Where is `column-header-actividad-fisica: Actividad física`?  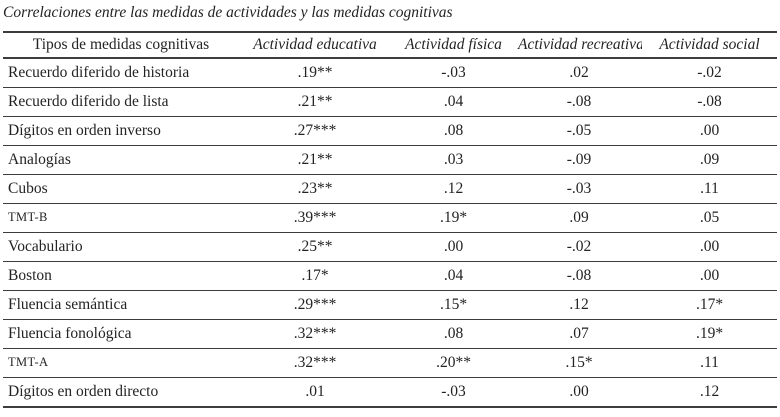
column-header-actividad-fisica: Actividad física is located at coordinates (453, 45).